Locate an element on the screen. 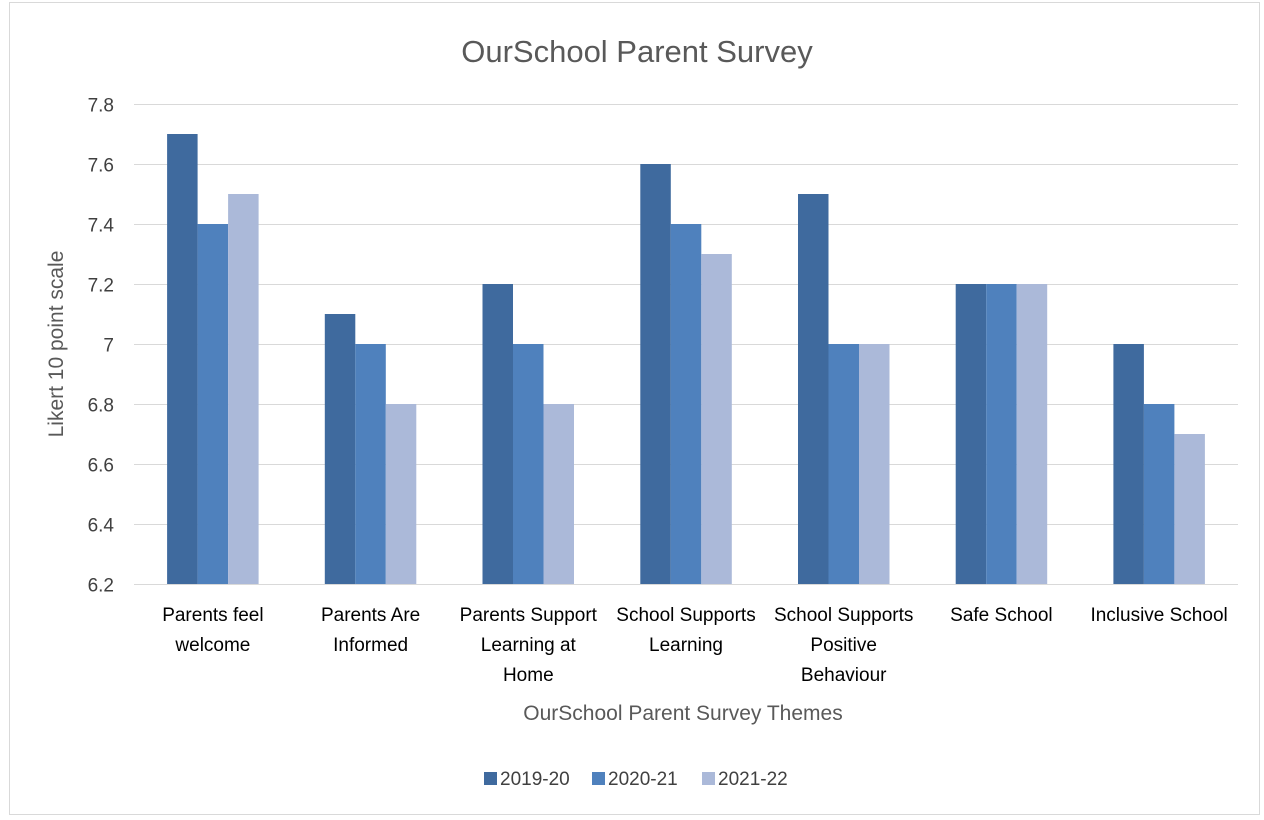 The width and height of the screenshot is (1264, 820). x-category-label: Parents Support is located at coordinates (529, 615).